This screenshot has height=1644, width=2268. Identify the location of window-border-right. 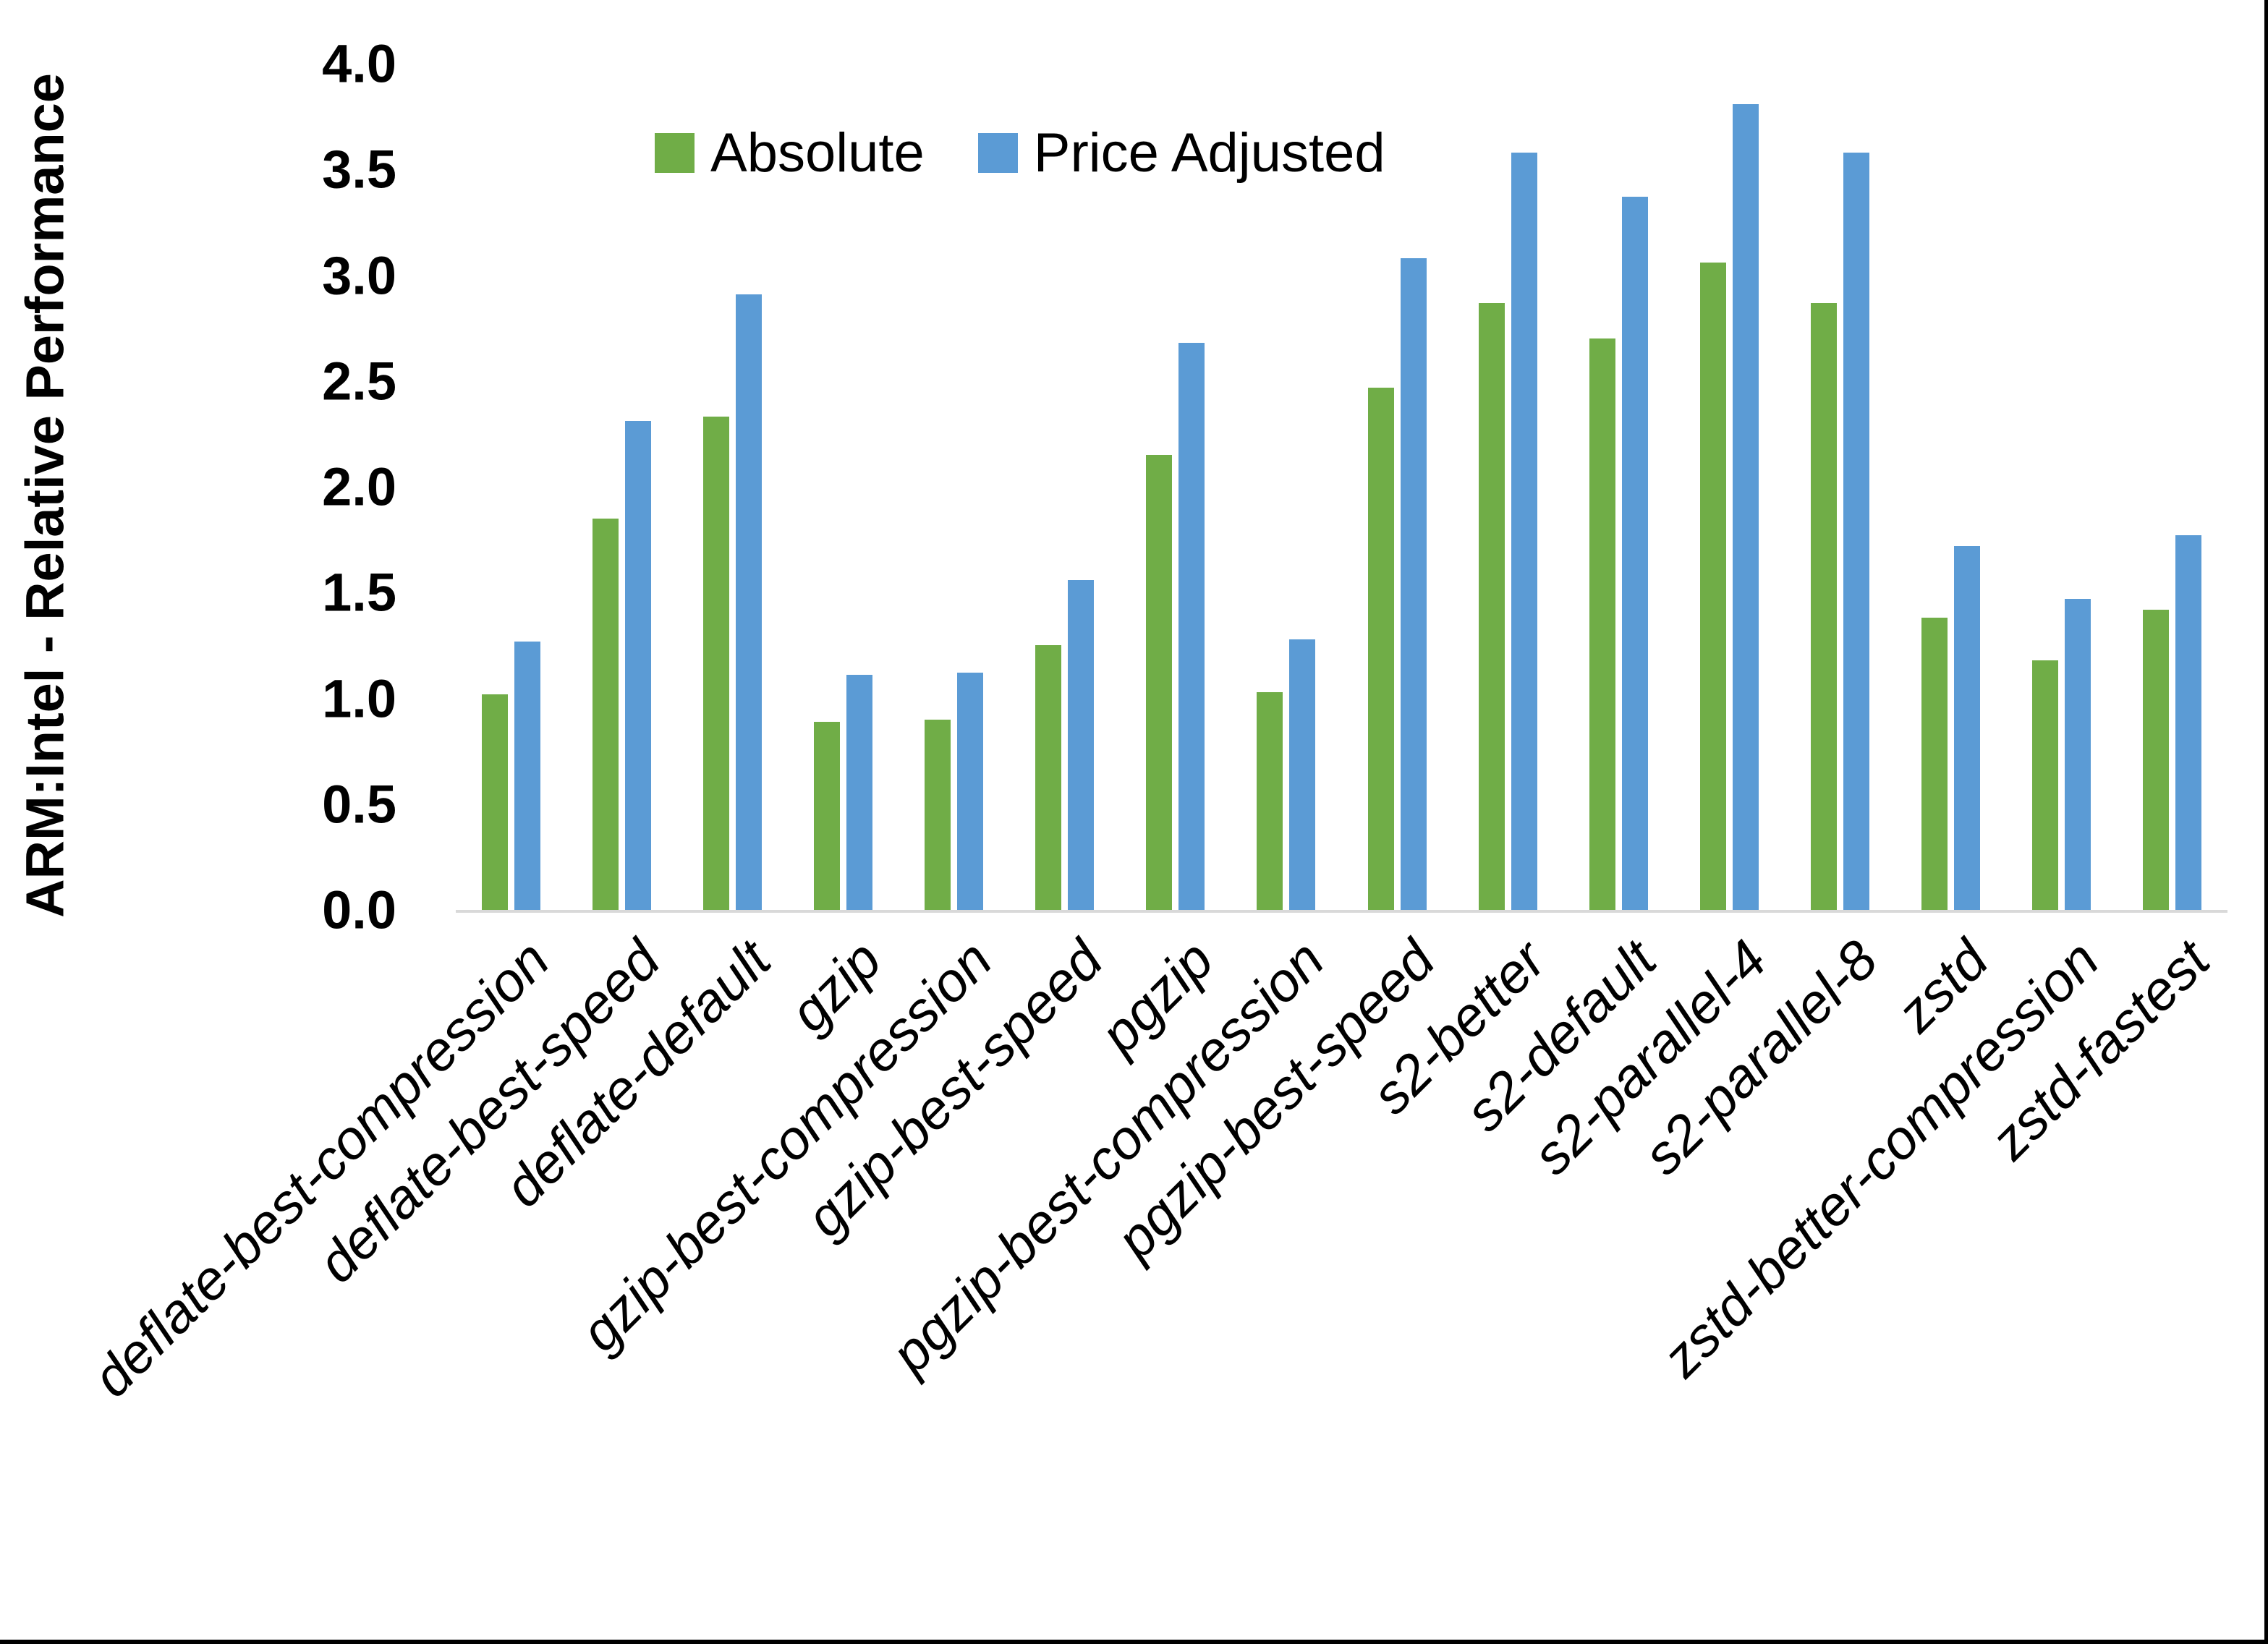
(2266, 822).